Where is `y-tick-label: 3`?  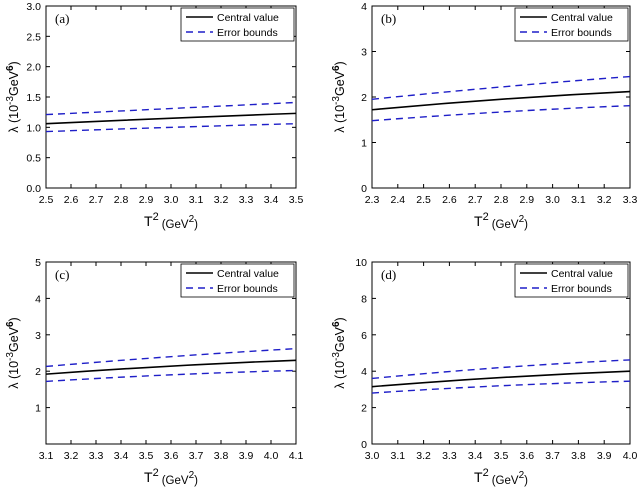 y-tick-label: 3 is located at coordinates (364, 53).